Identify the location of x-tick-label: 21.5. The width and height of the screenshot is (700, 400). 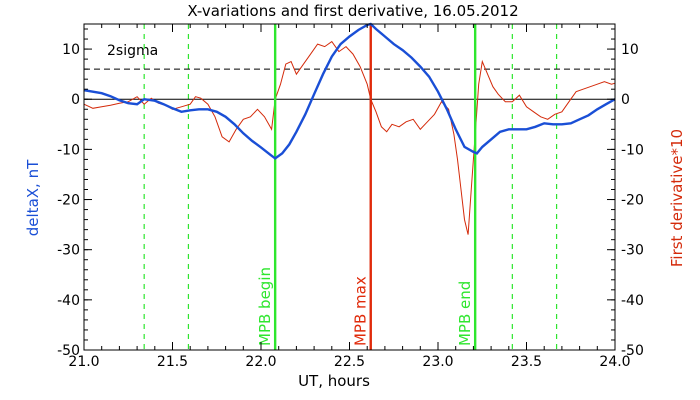
(172, 362).